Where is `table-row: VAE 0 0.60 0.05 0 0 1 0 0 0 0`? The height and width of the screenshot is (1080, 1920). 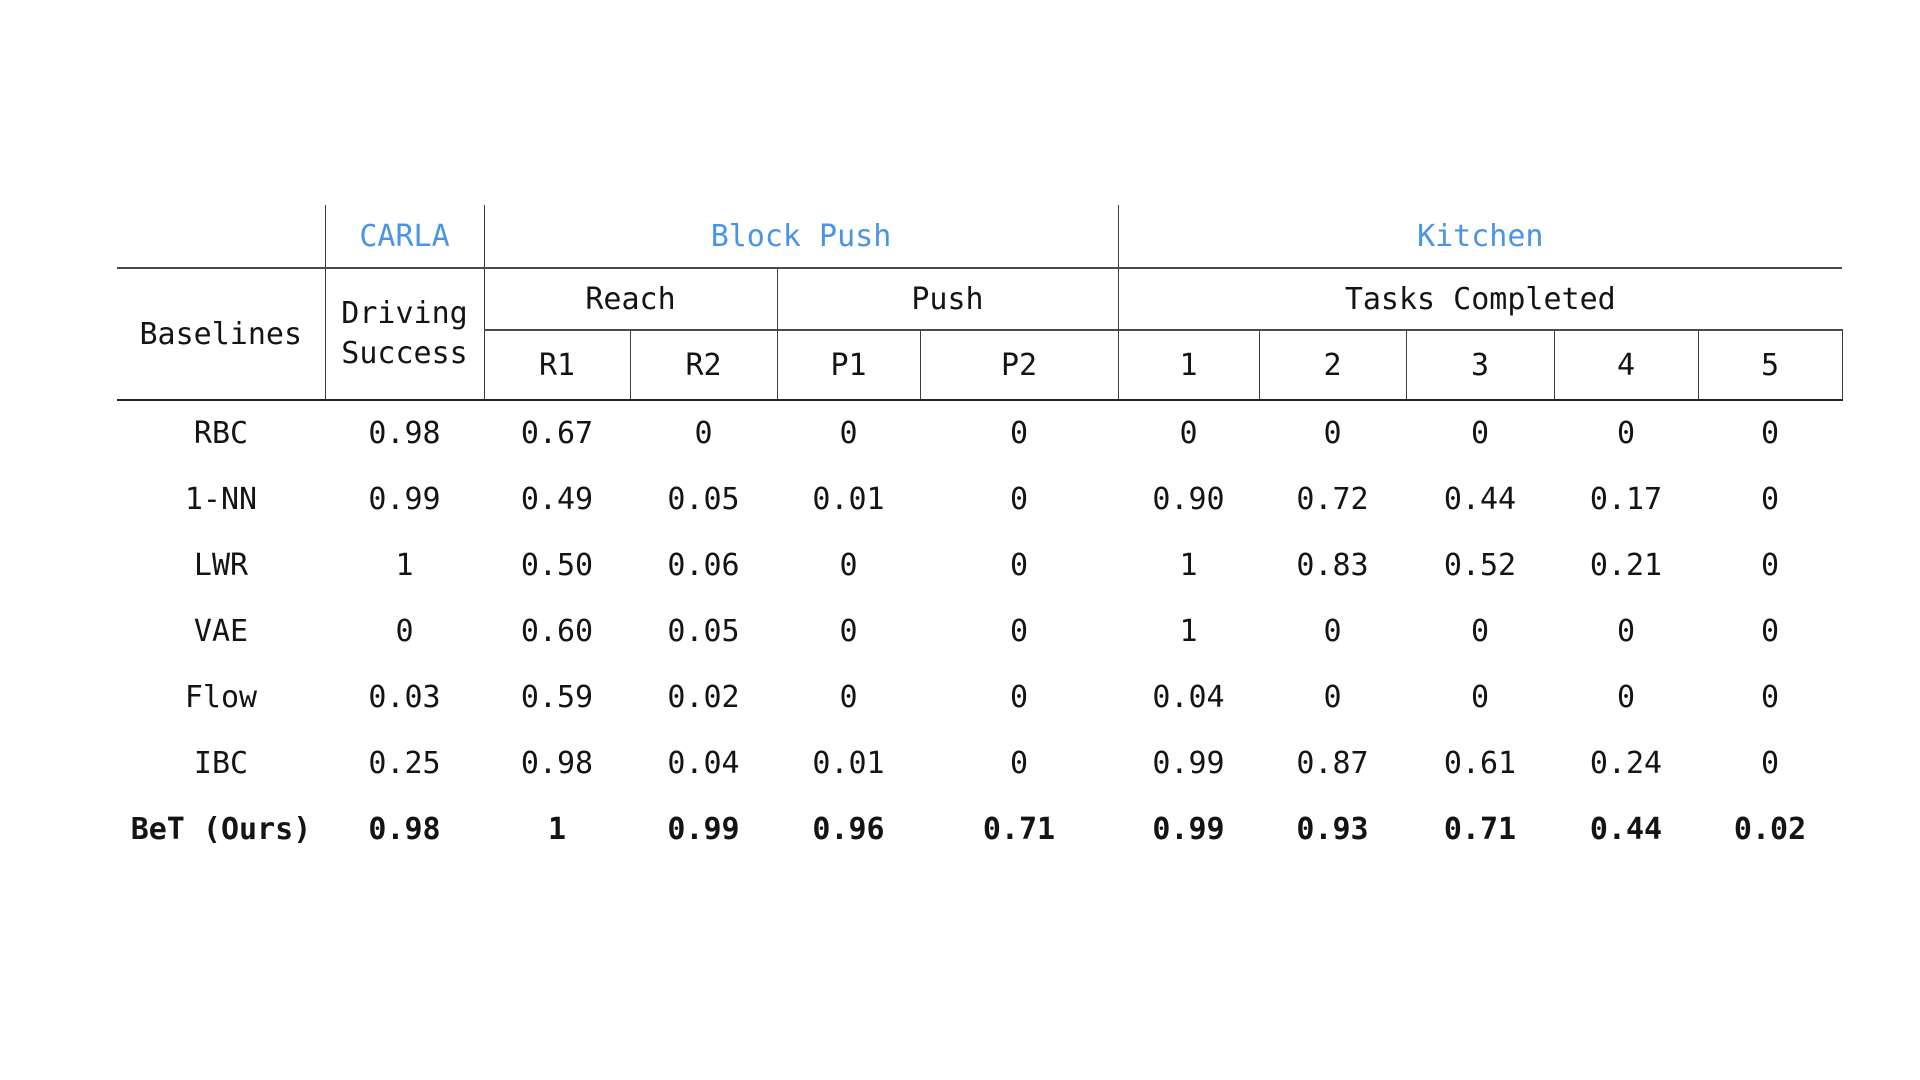
table-row: VAE 0 0.60 0.05 0 0 1 0 0 0 0 is located at coordinates (979, 631).